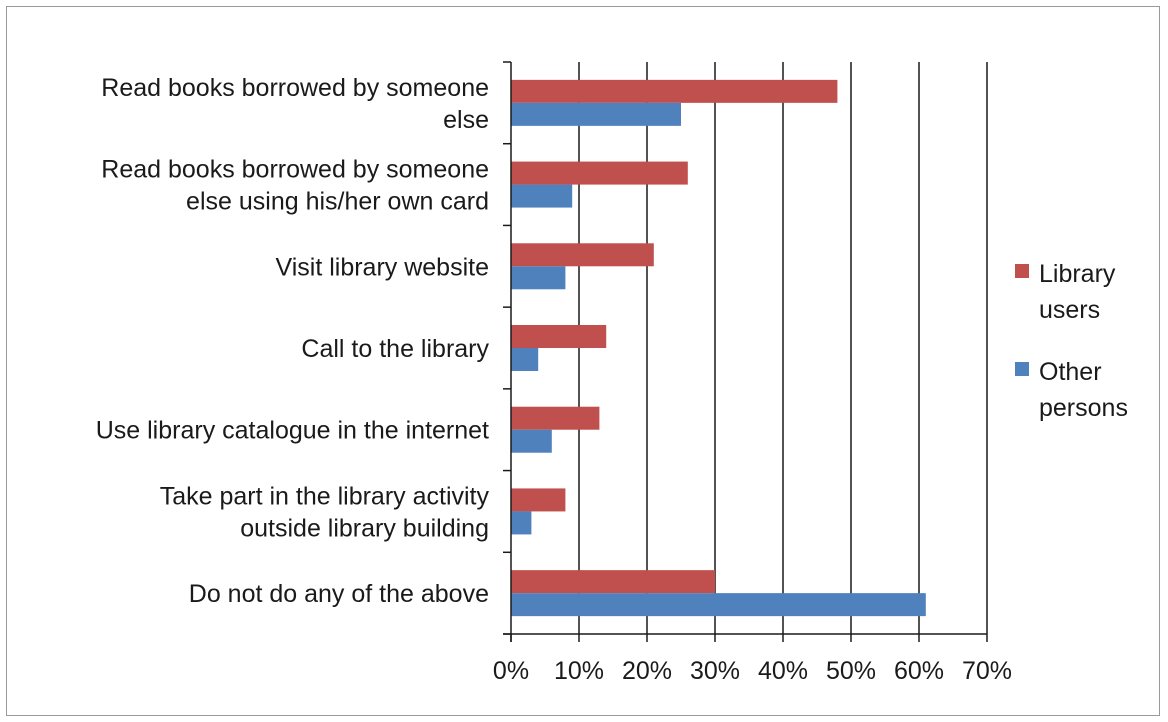 The height and width of the screenshot is (722, 1168). Describe the element at coordinates (295, 104) in the screenshot. I see `category-label-0: Read books borrowed by someone else` at that location.